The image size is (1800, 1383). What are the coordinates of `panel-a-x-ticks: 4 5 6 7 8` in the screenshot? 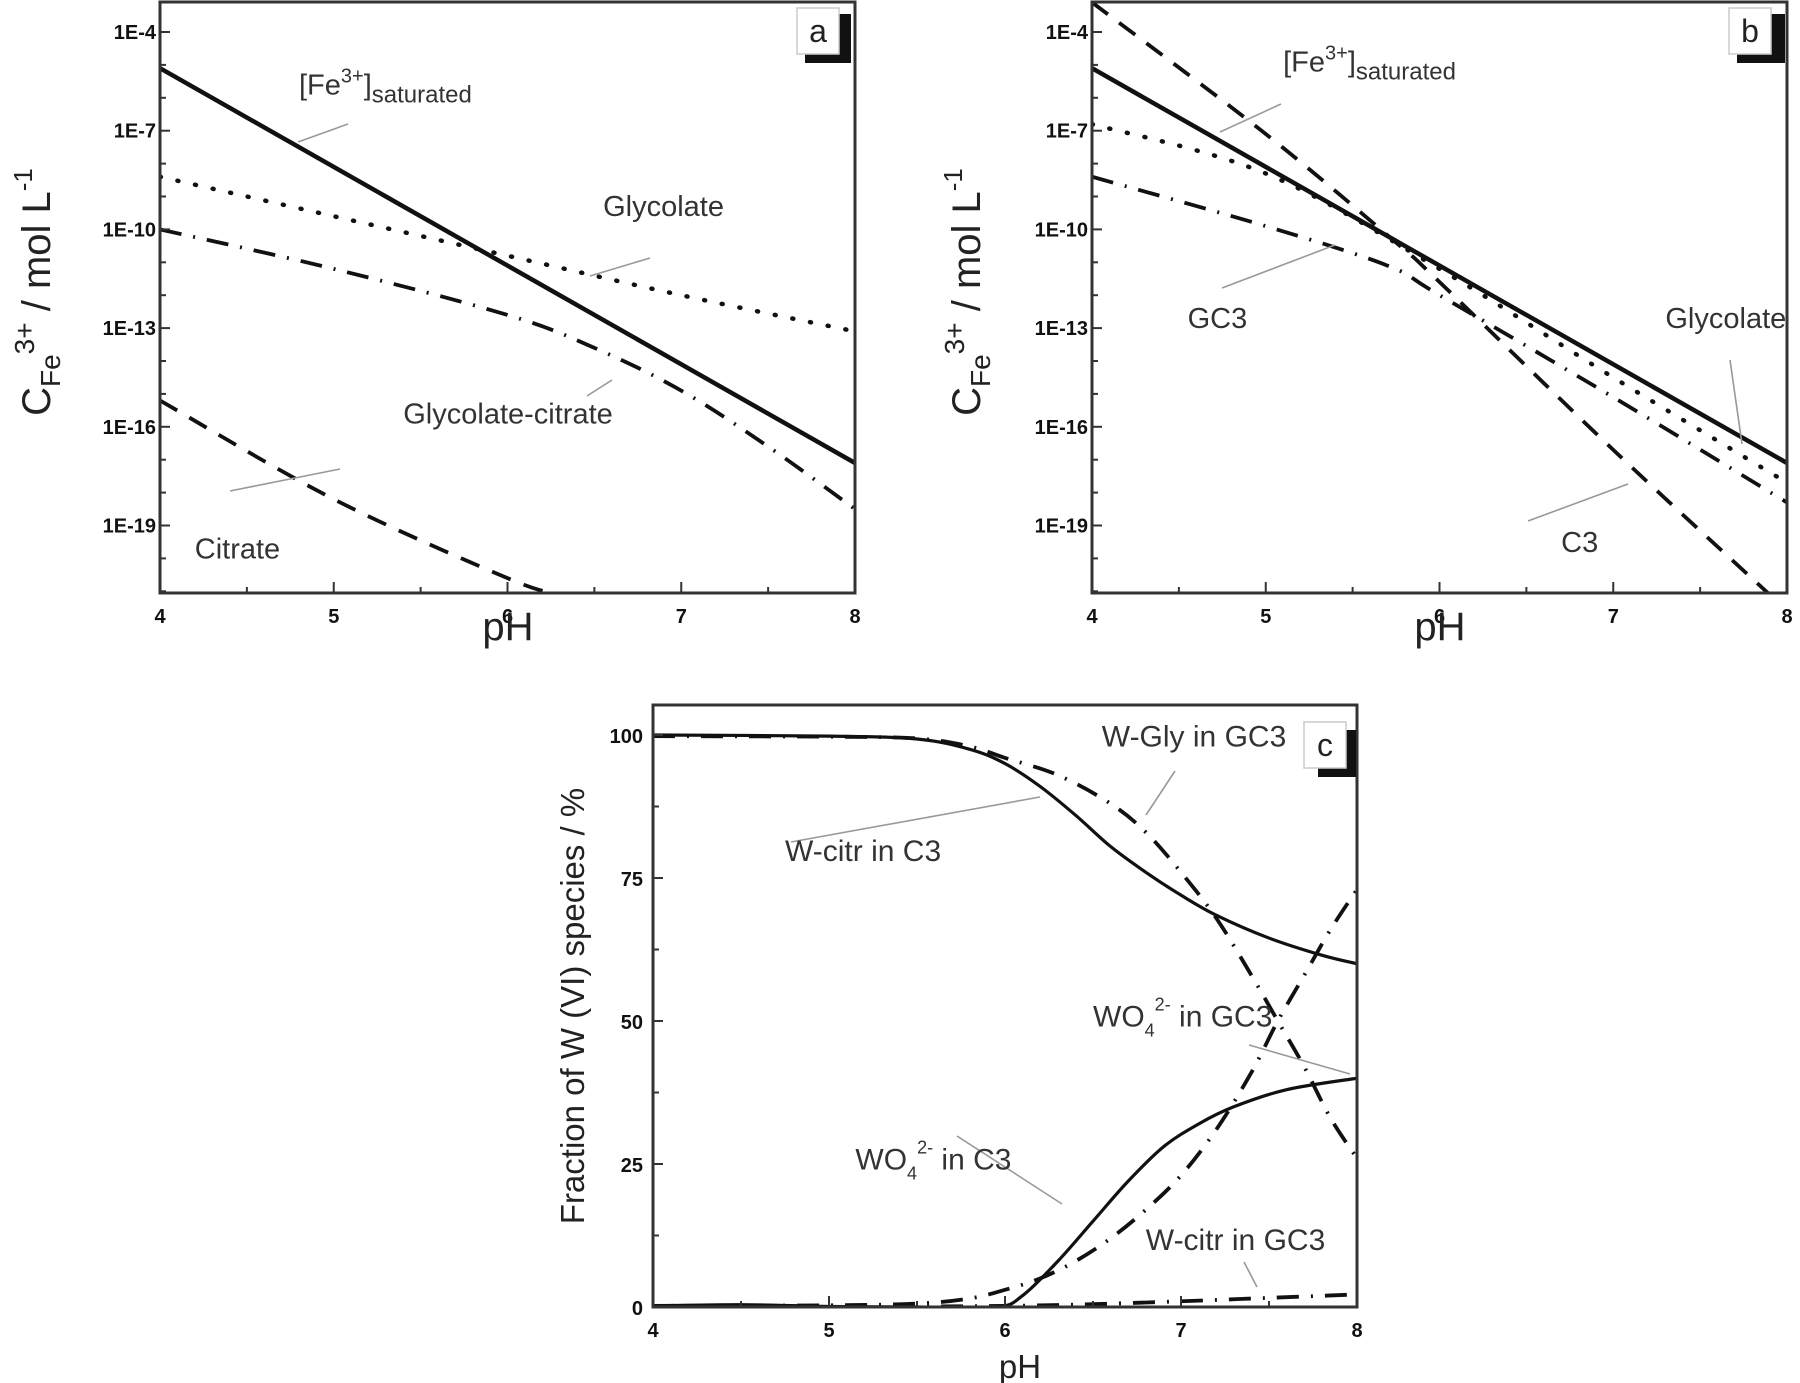 It's located at (507, 605).